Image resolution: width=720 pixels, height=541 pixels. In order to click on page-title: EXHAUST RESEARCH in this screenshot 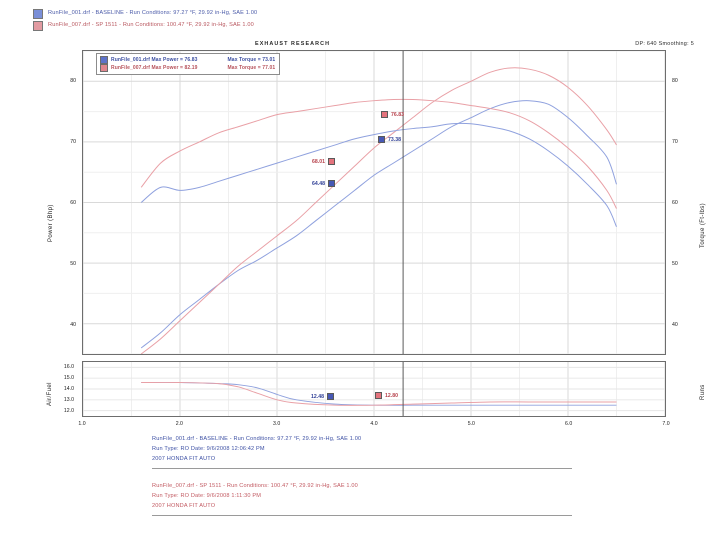, I will do `click(293, 44)`.